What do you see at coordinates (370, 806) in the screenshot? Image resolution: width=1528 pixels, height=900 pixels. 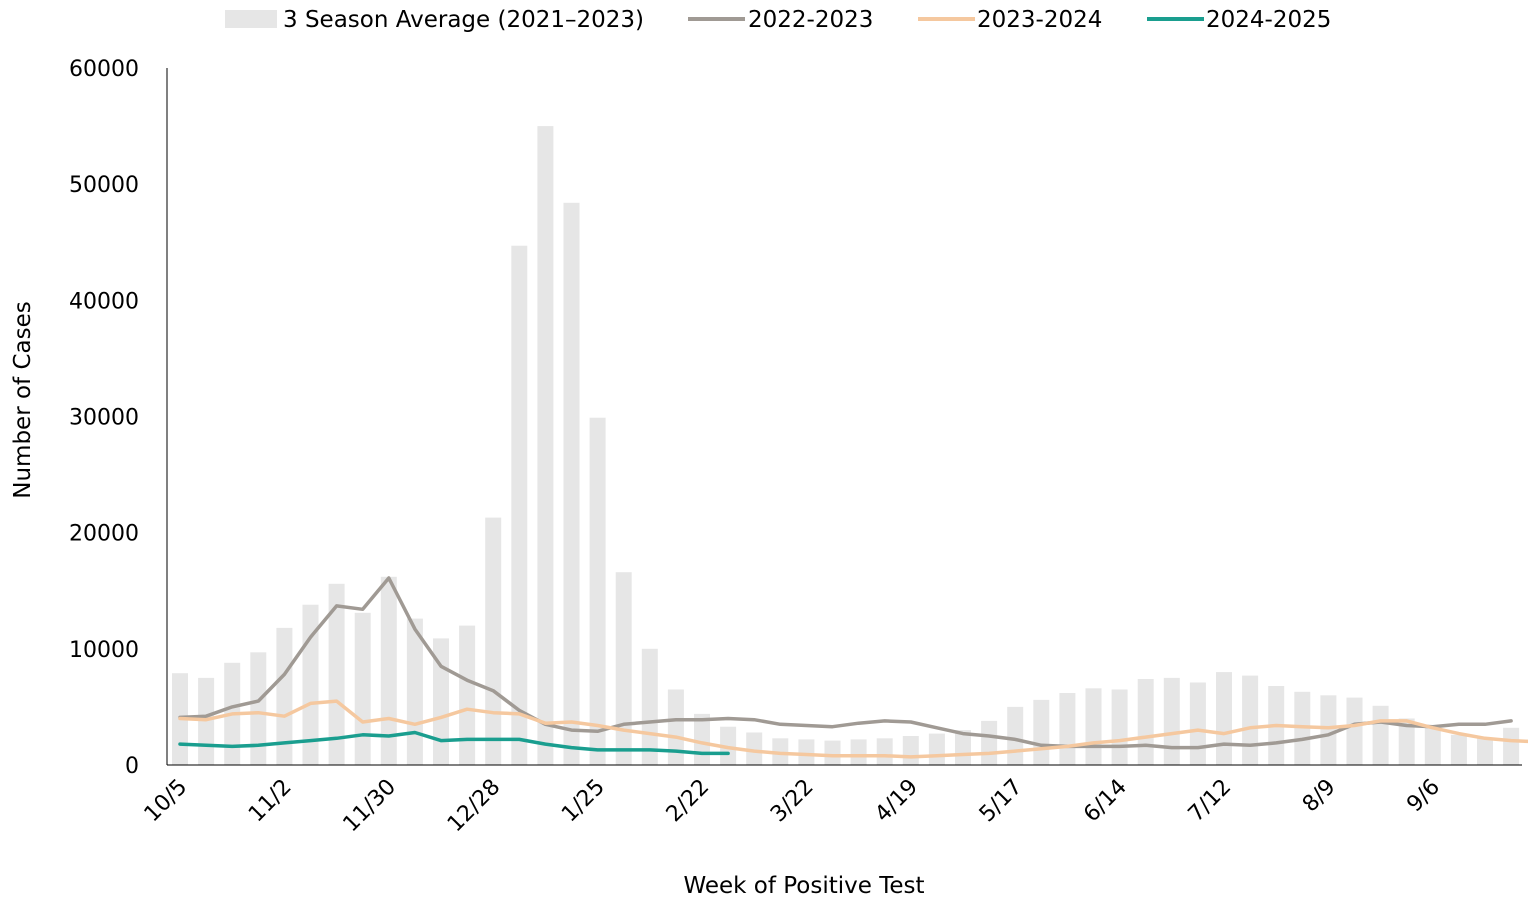 I see `x-tick-label: 11/30` at bounding box center [370, 806].